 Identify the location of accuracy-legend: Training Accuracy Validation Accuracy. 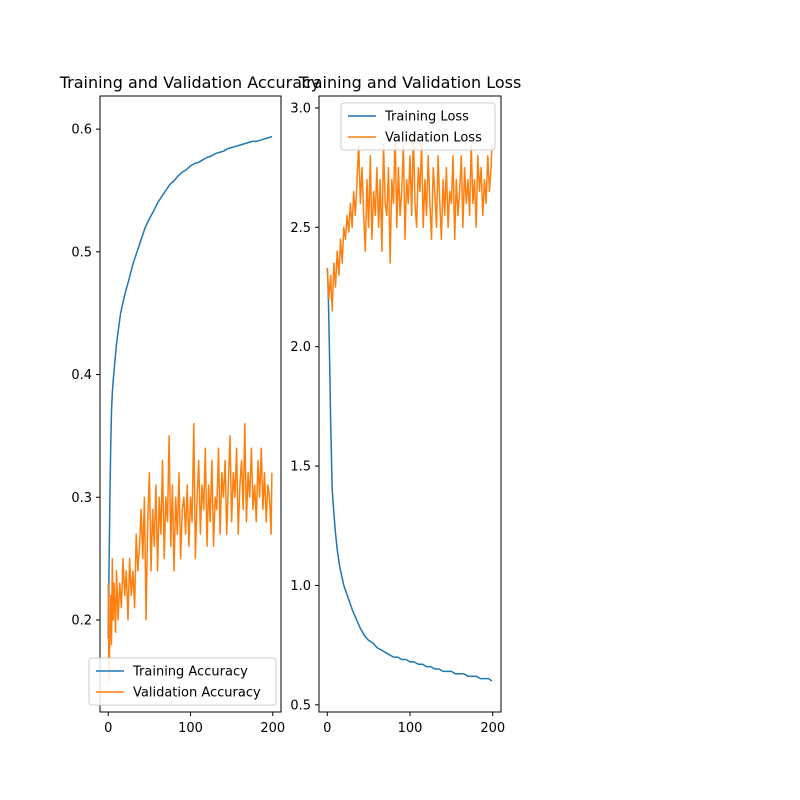
(182, 681).